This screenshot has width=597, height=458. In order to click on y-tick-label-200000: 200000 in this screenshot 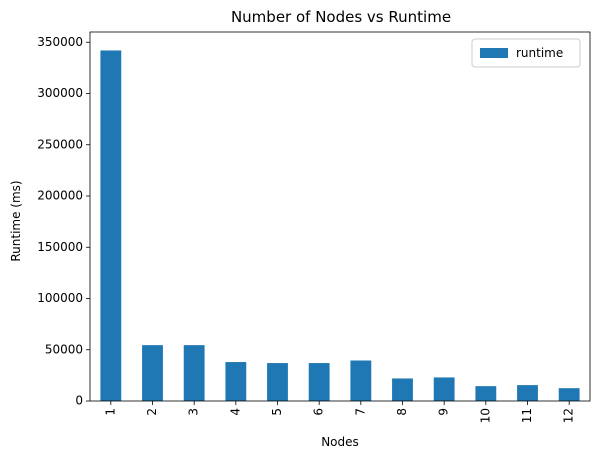, I will do `click(60, 196)`.